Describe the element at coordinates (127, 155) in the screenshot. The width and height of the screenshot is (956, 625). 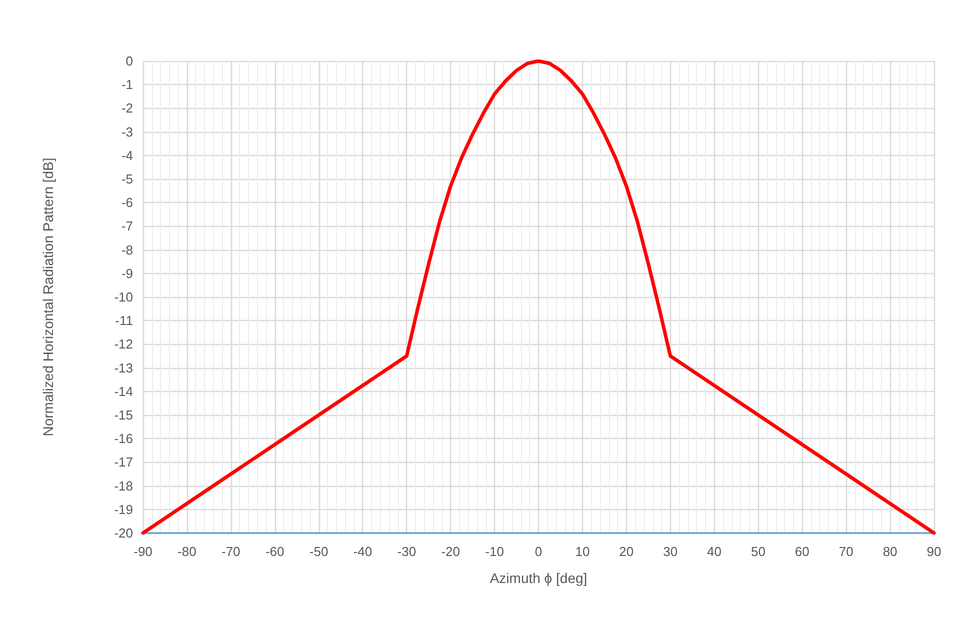
I see `y-tick-label: -4` at that location.